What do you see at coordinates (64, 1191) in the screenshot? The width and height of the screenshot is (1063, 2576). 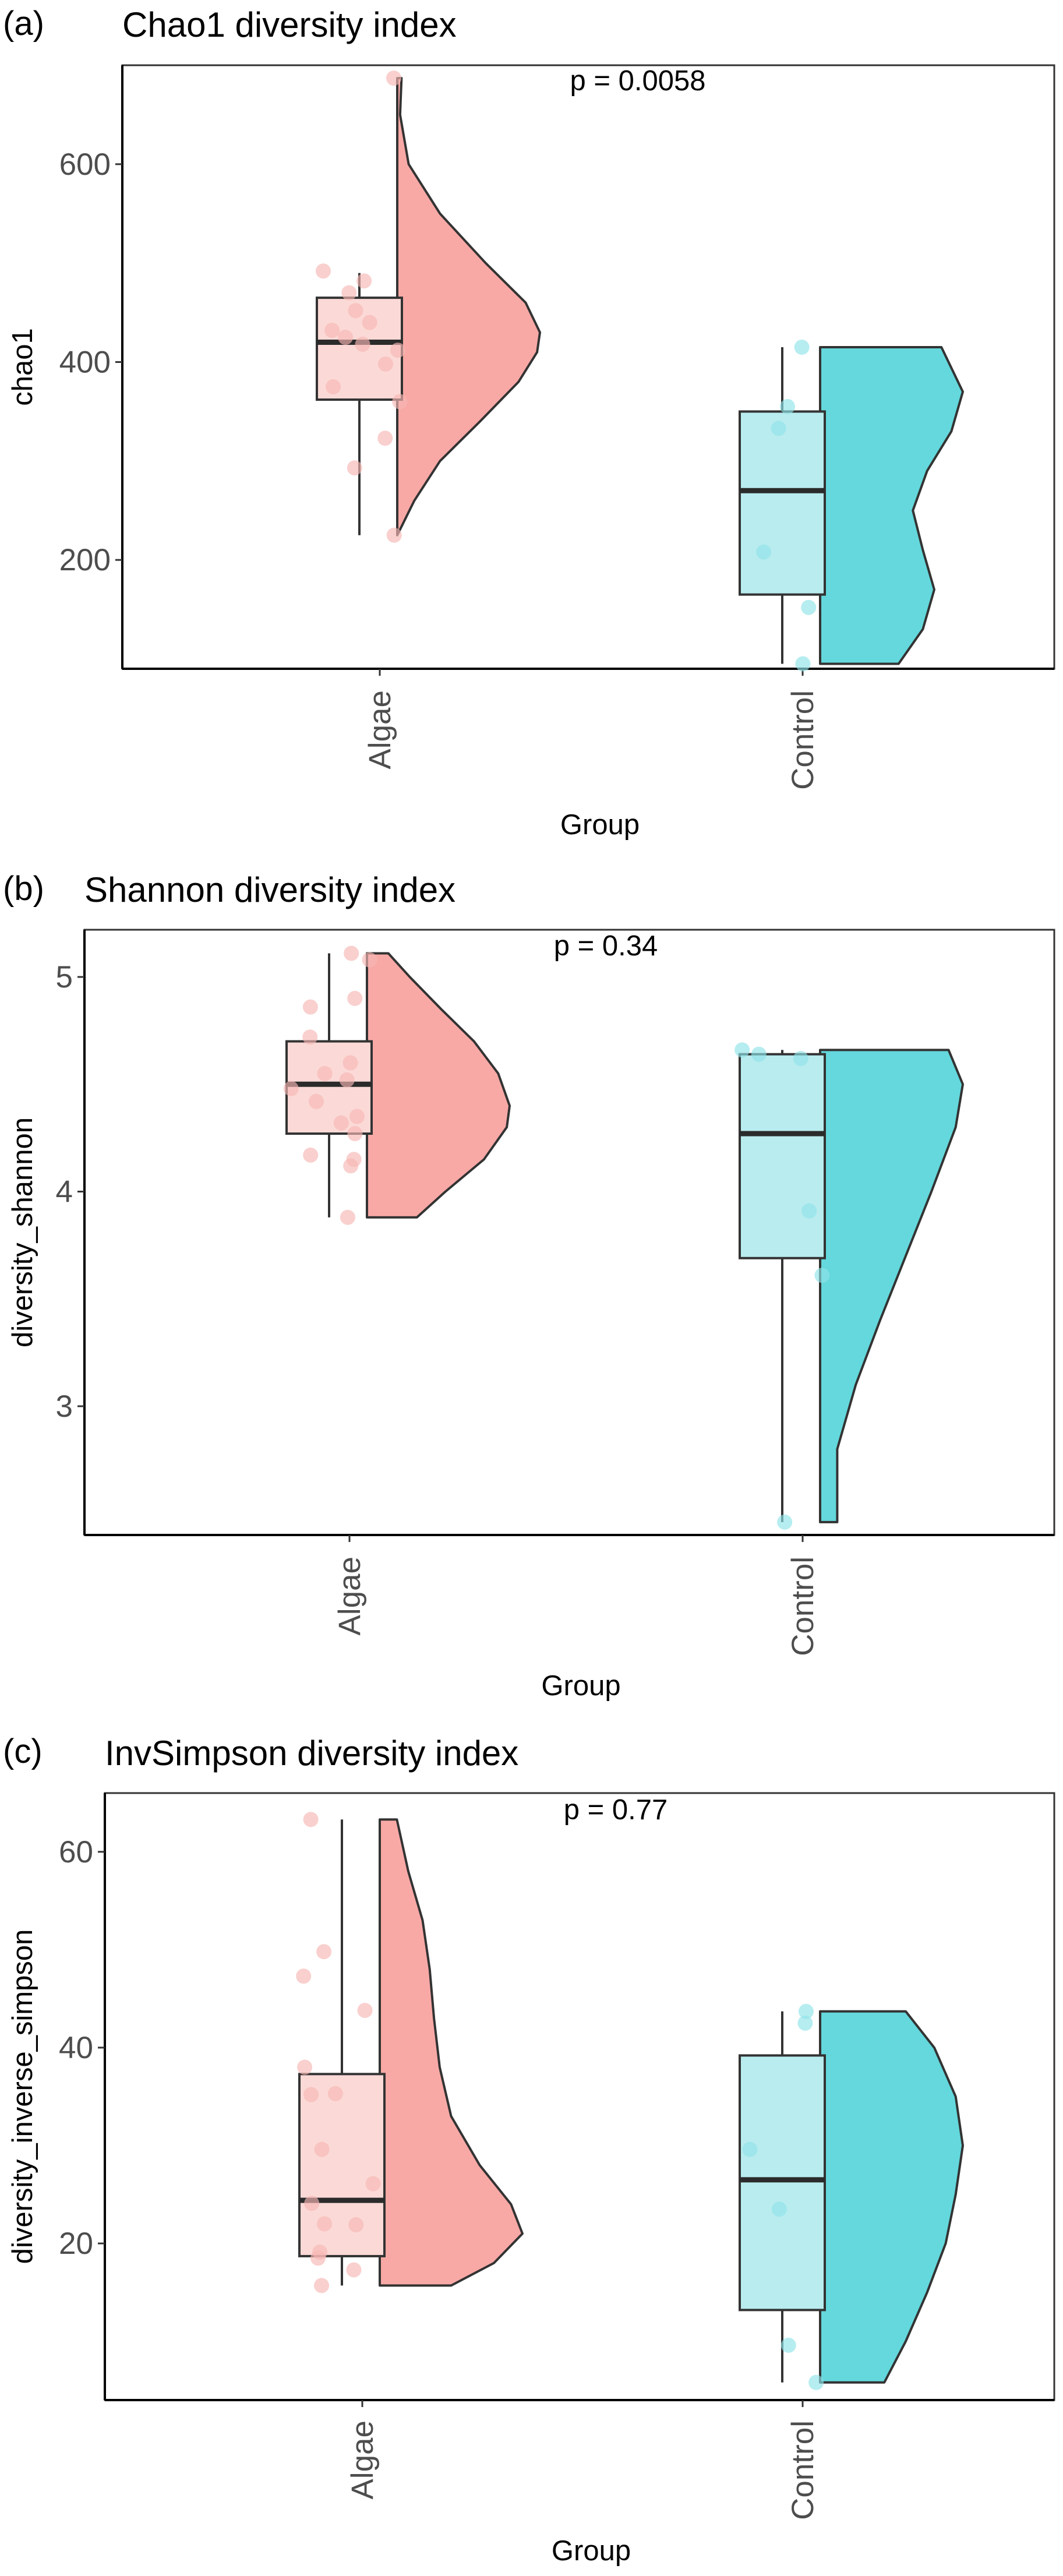 I see `y-tick-label: 4` at bounding box center [64, 1191].